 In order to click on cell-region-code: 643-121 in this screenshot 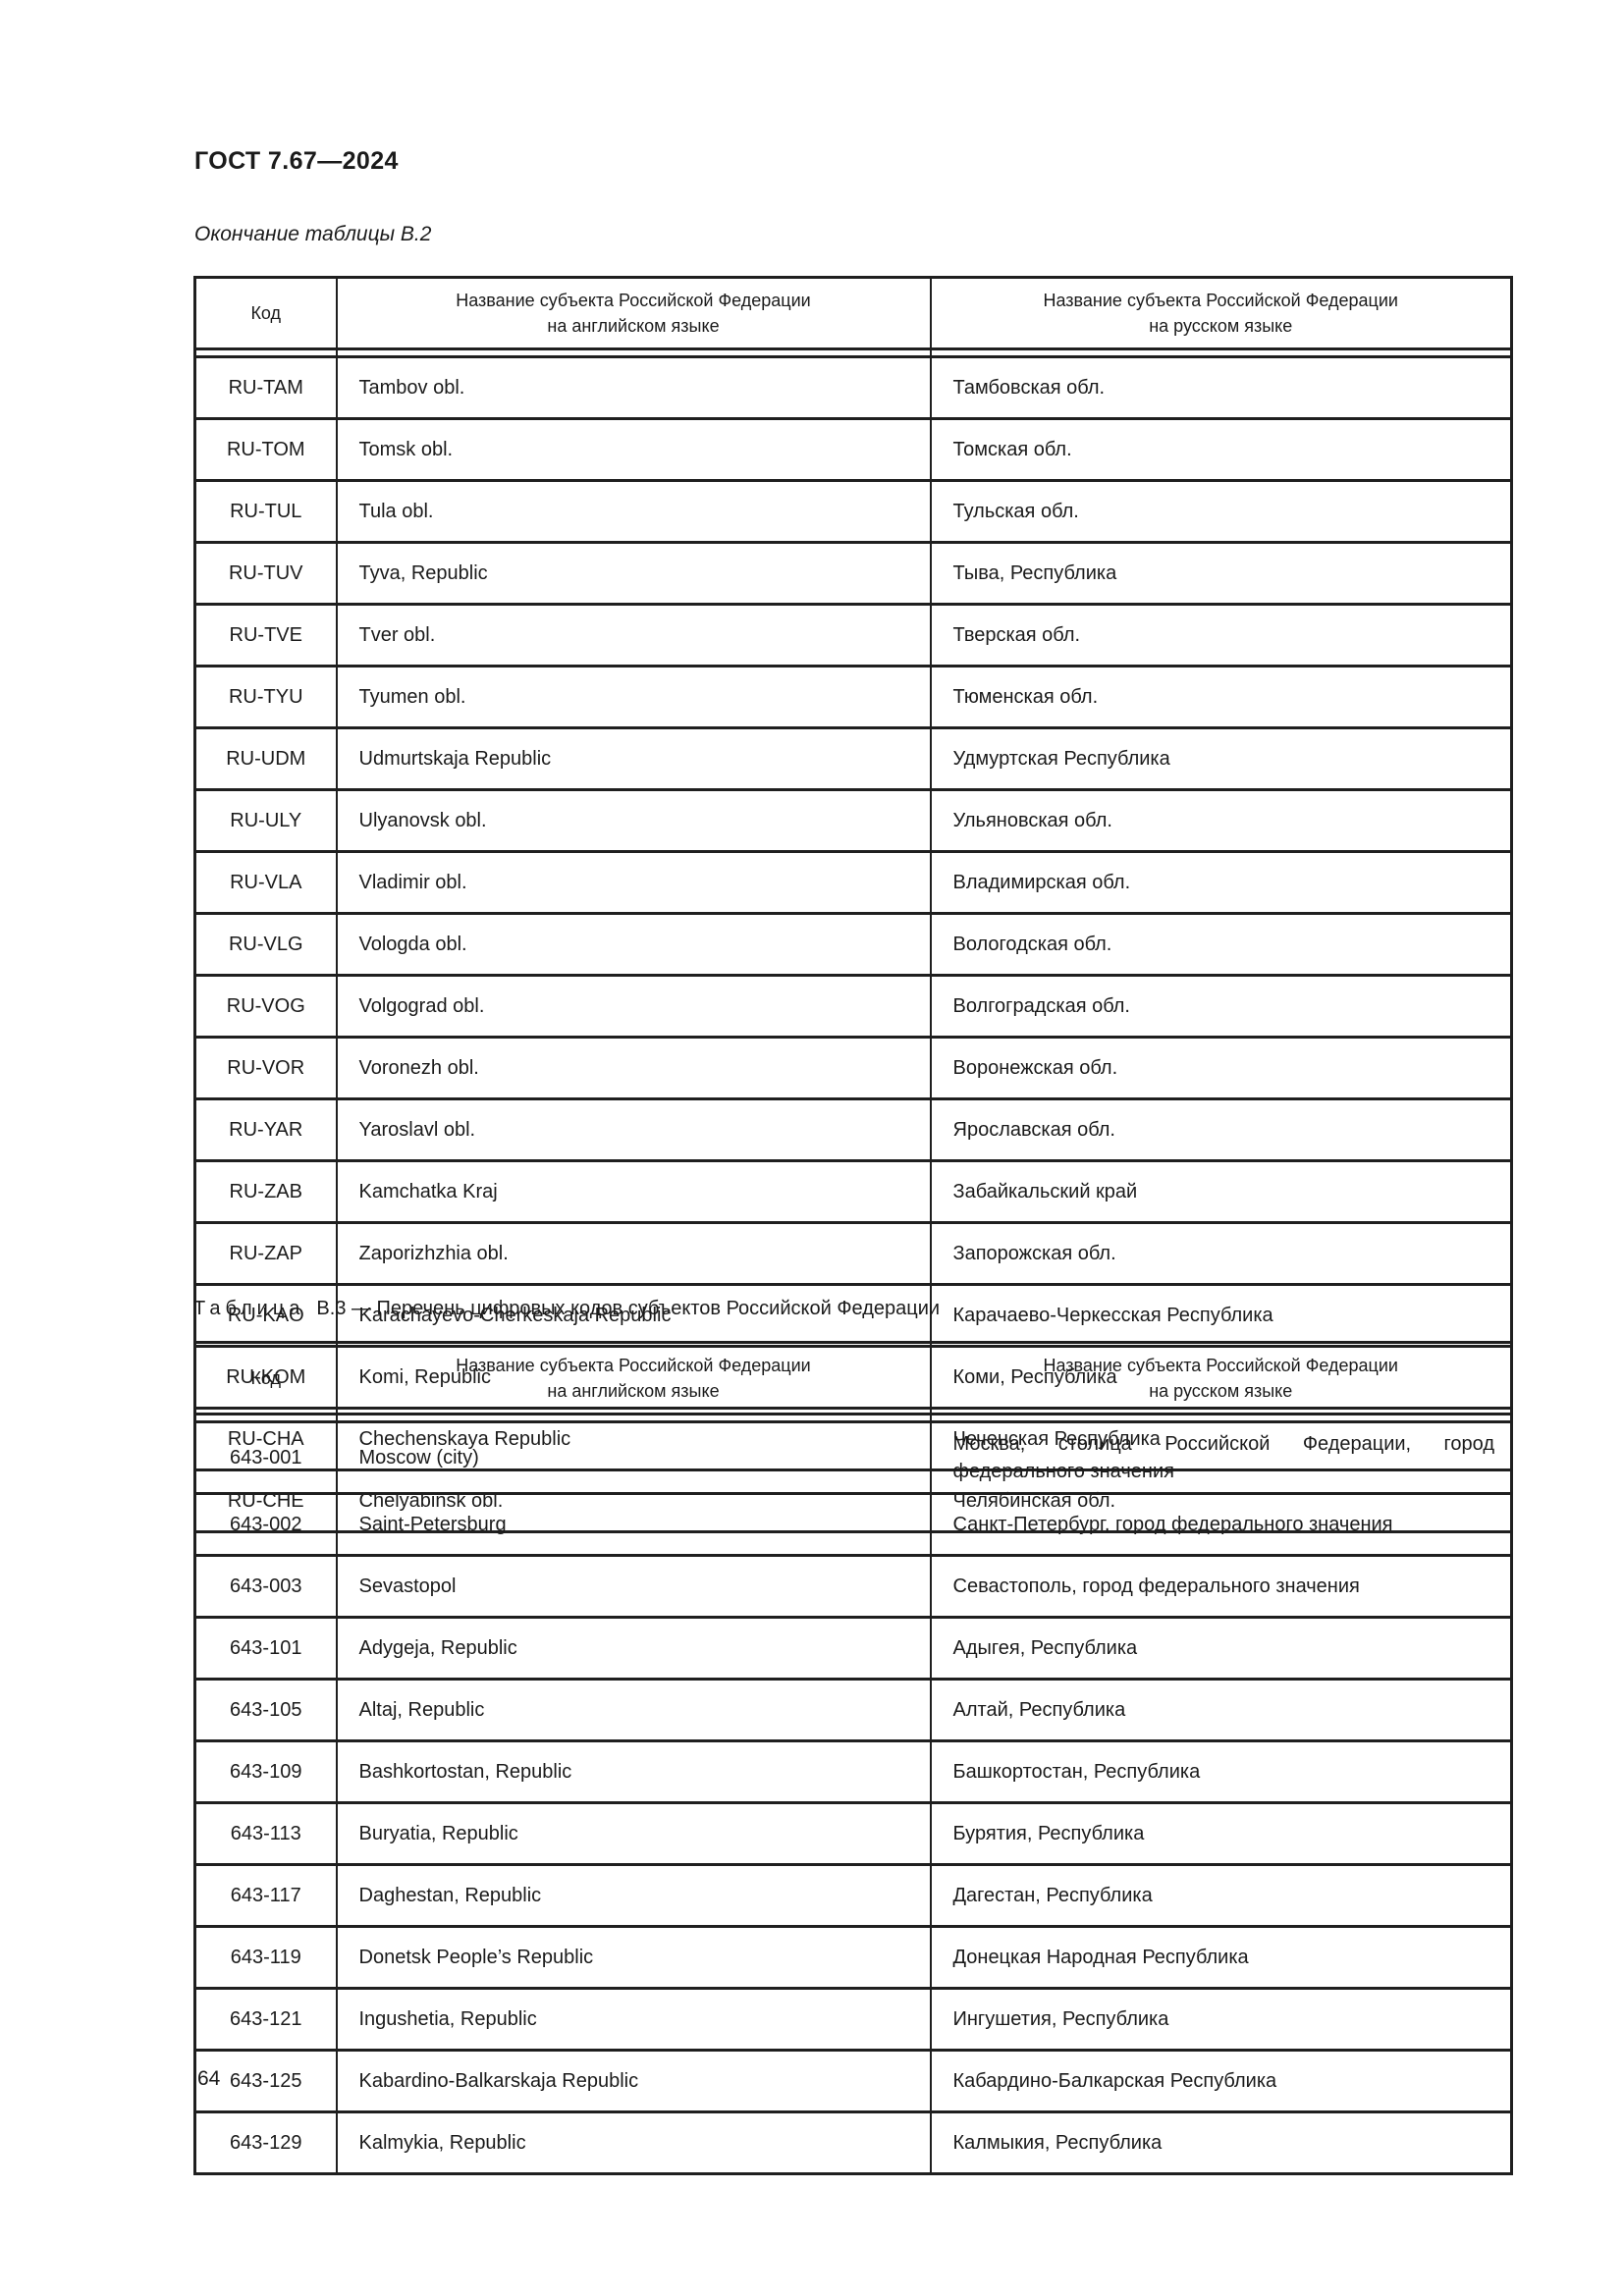, I will do `click(265, 2020)`.